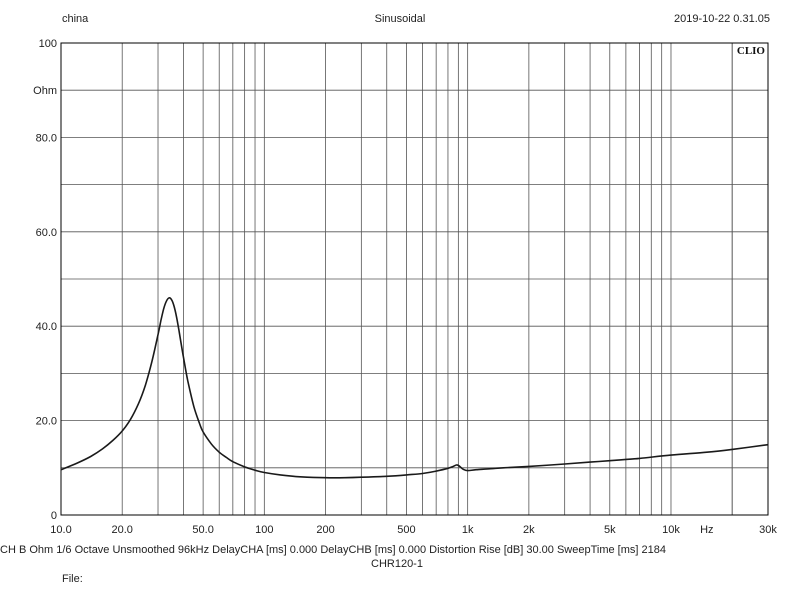 Image resolution: width=800 pixels, height=600 pixels. I want to click on x-tick-label: 20.0, so click(121, 530).